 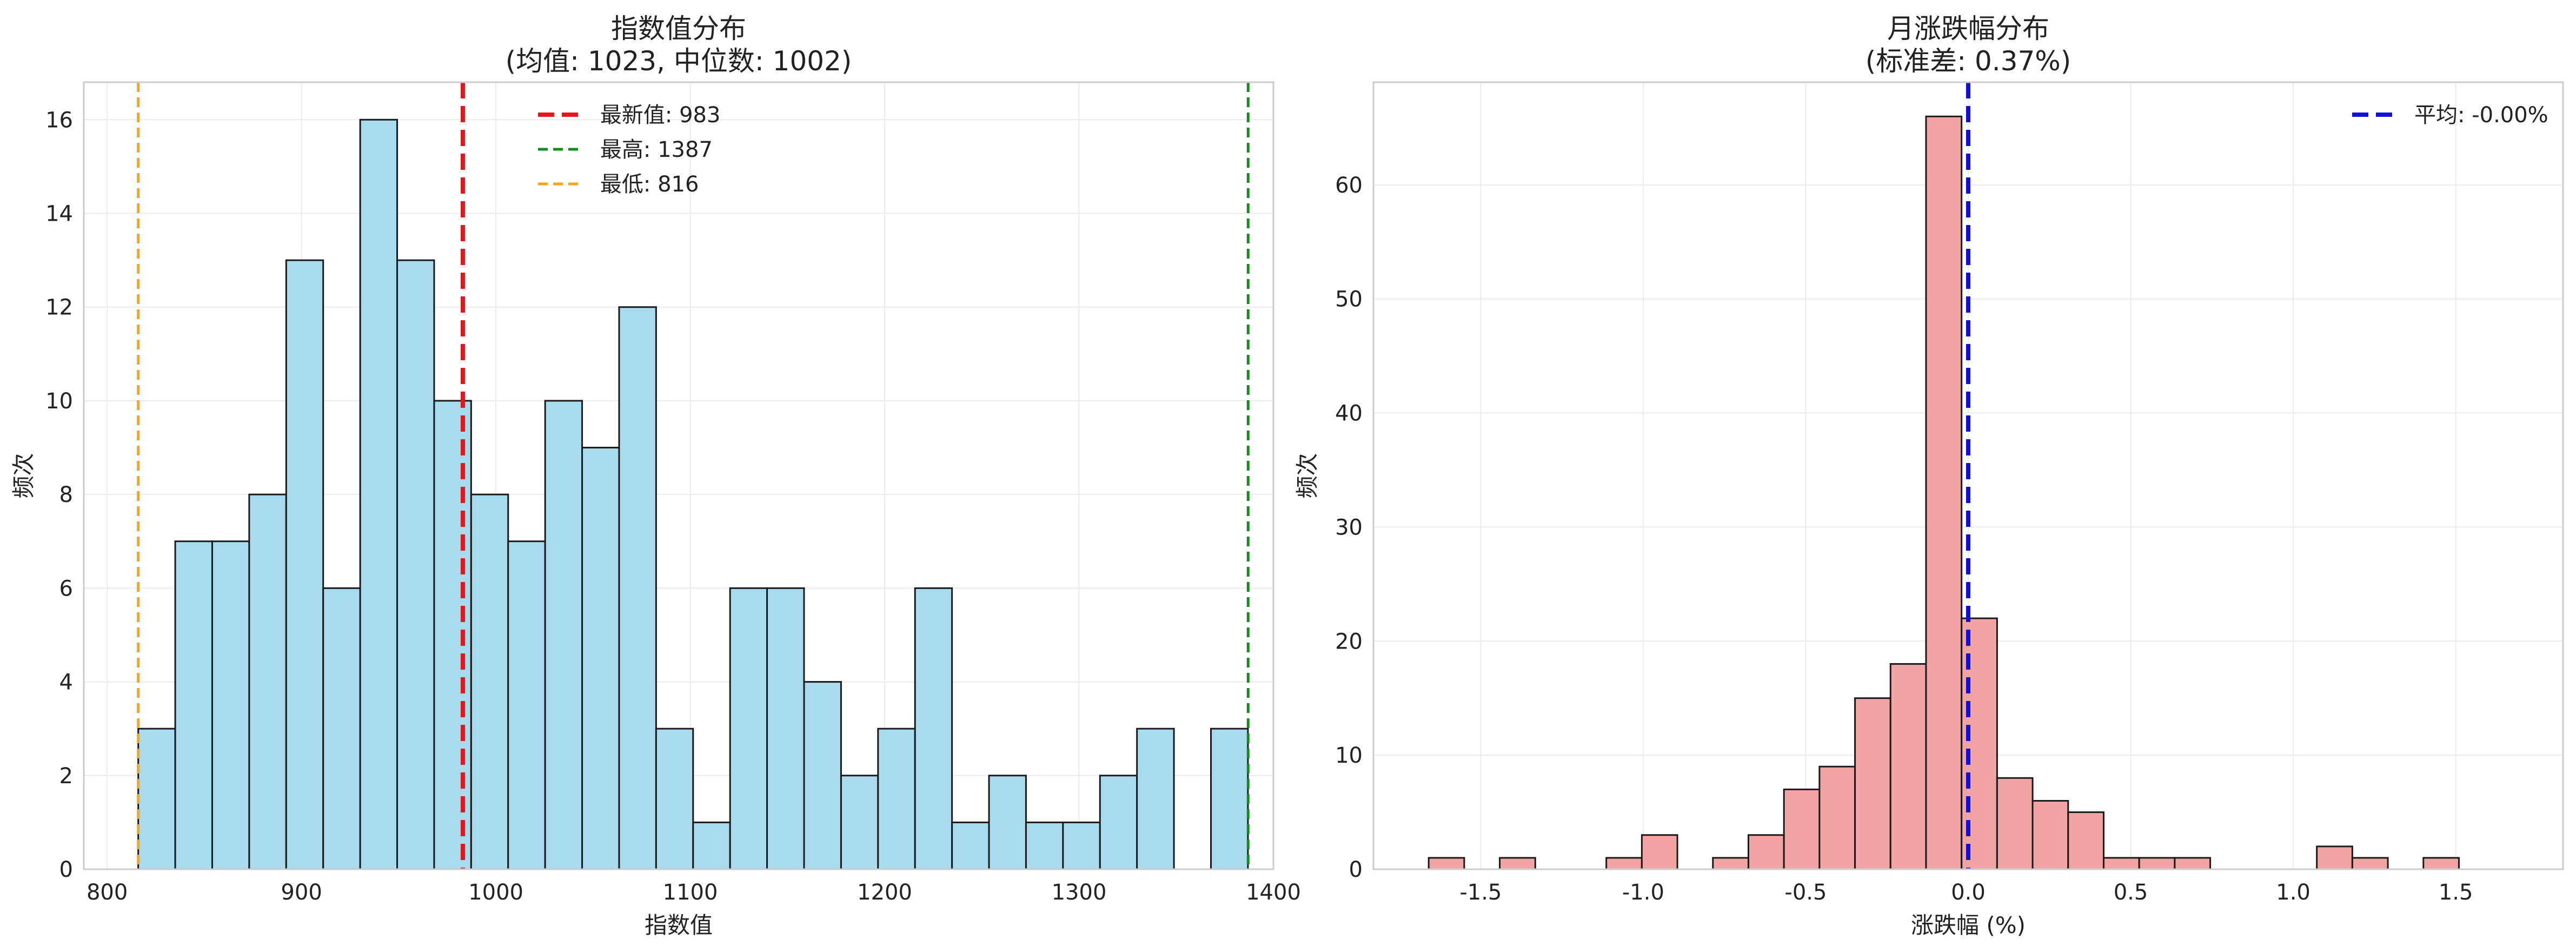 I want to click on x-axis-label: 涨跌幅 (%), so click(x=1968, y=925).